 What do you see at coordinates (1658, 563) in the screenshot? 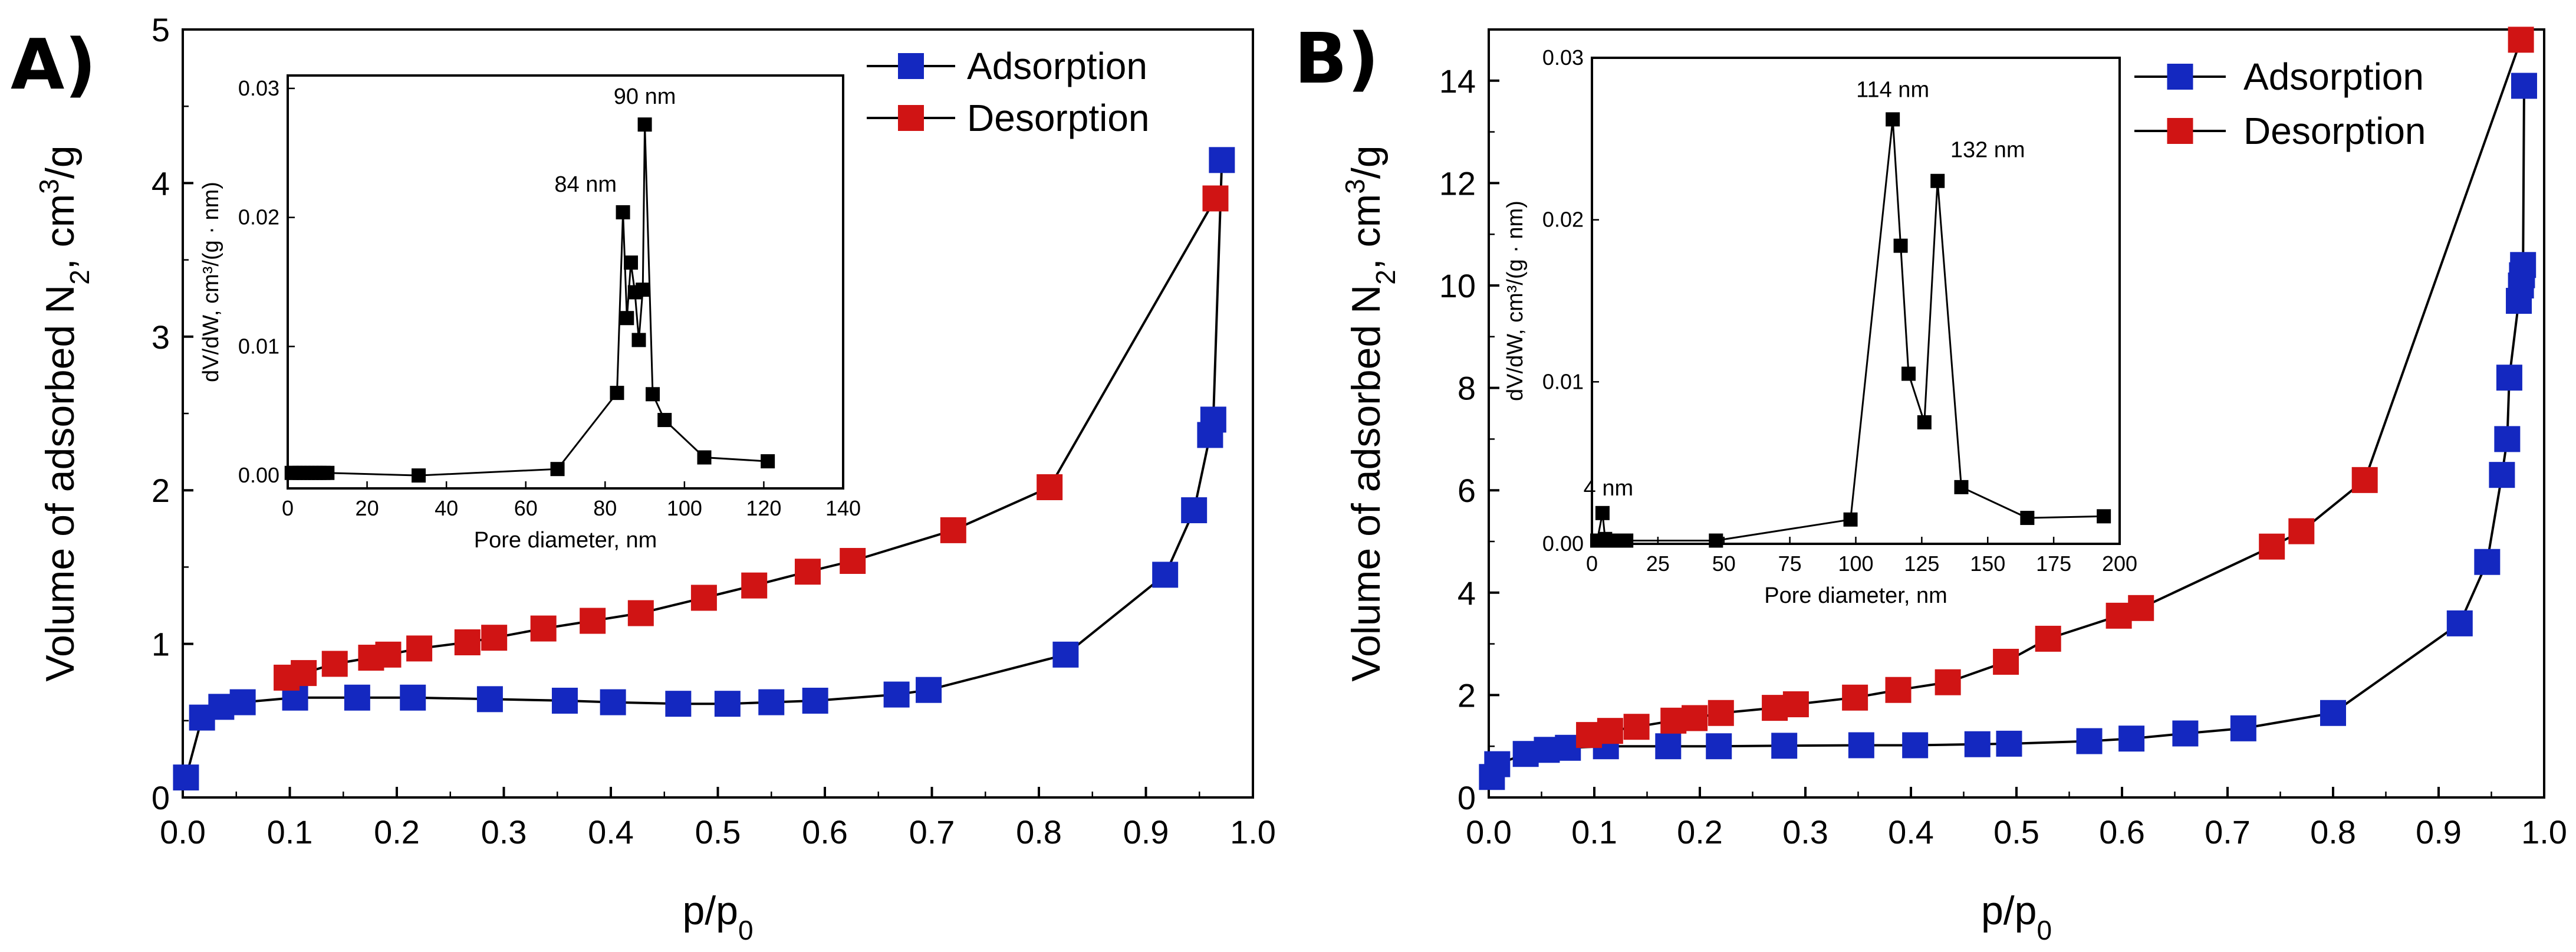
I see `inset-x-tick-label: 25` at bounding box center [1658, 563].